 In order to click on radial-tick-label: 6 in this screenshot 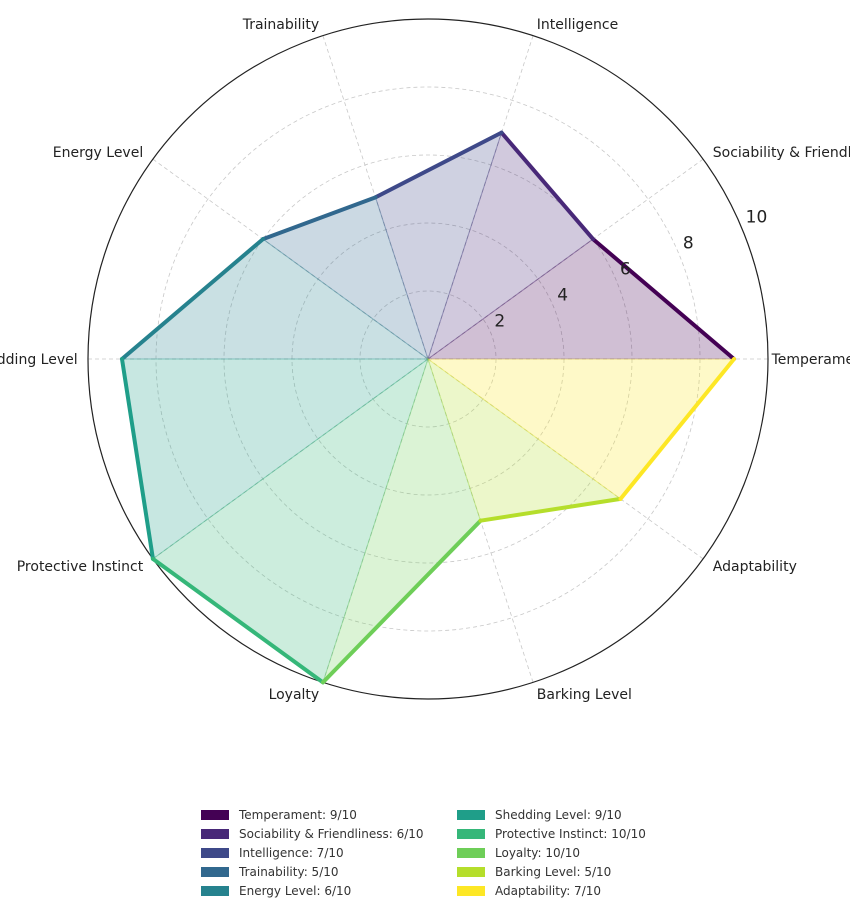, I will do `click(625, 270)`.